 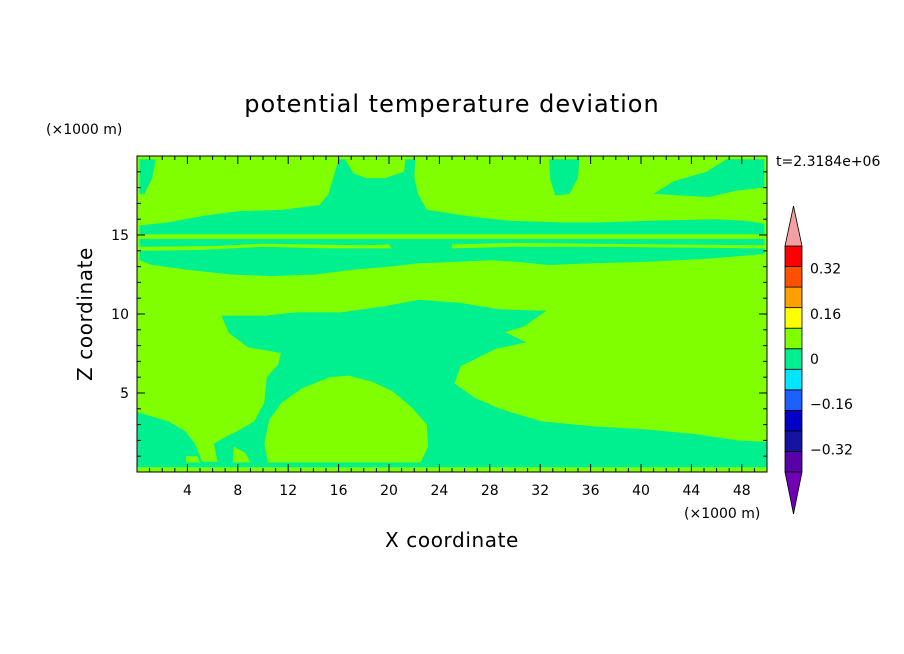 I want to click on y-unit-label: (×1000 m), so click(x=84, y=130).